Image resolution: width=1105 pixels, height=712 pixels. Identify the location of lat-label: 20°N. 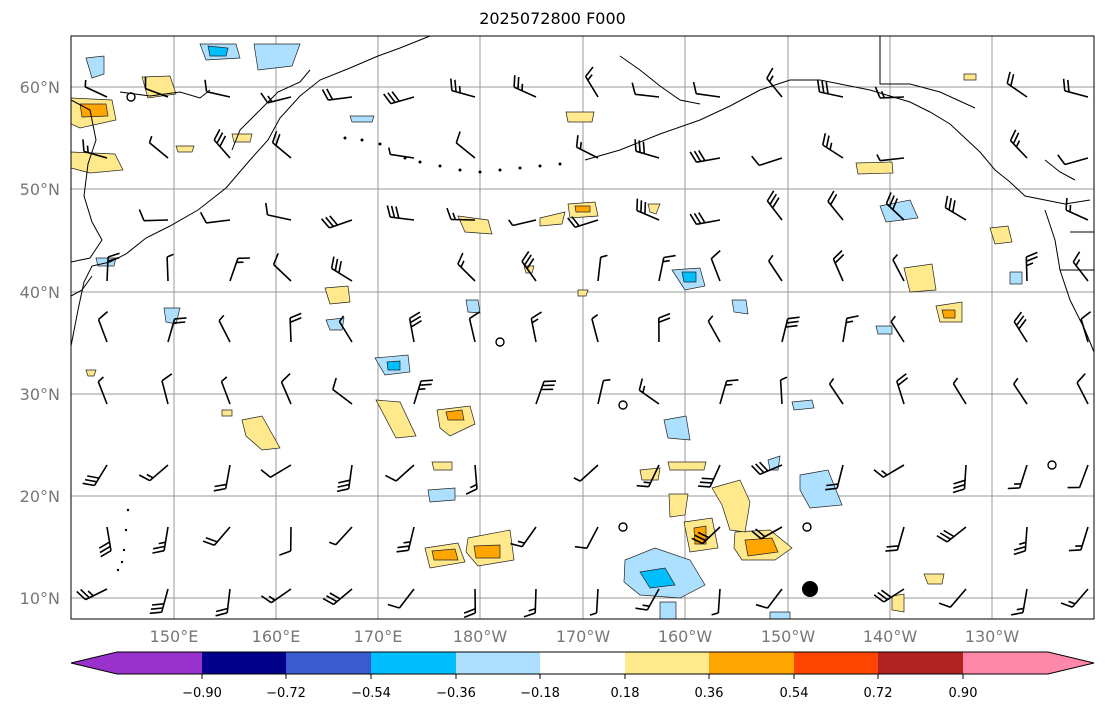
(40, 496).